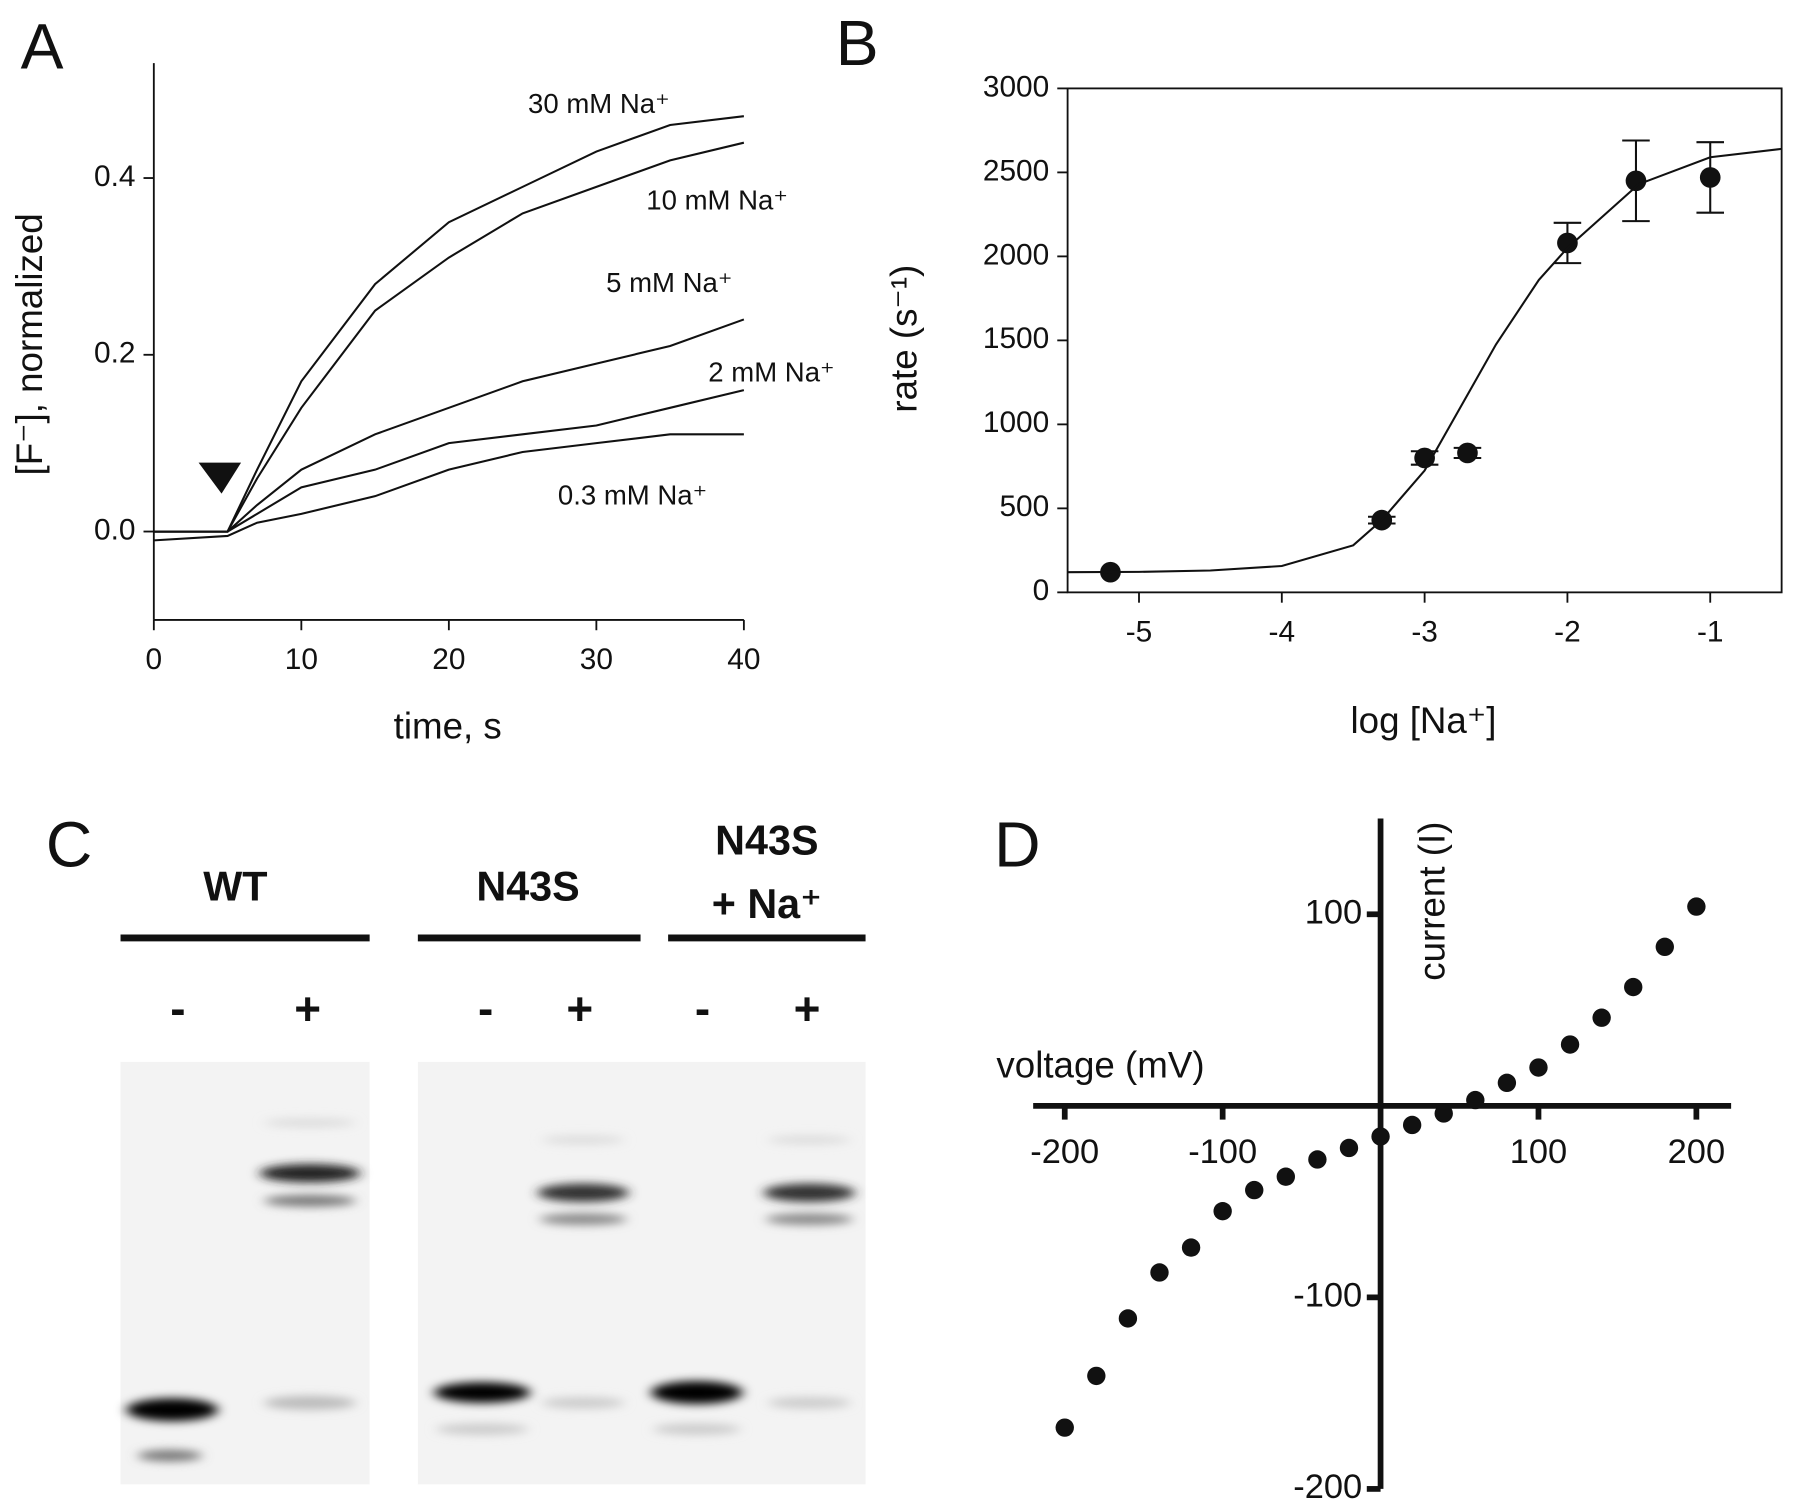 This screenshot has height=1505, width=1800. What do you see at coordinates (717, 199) in the screenshot?
I see `series-label: 10 mM Na⁺` at bounding box center [717, 199].